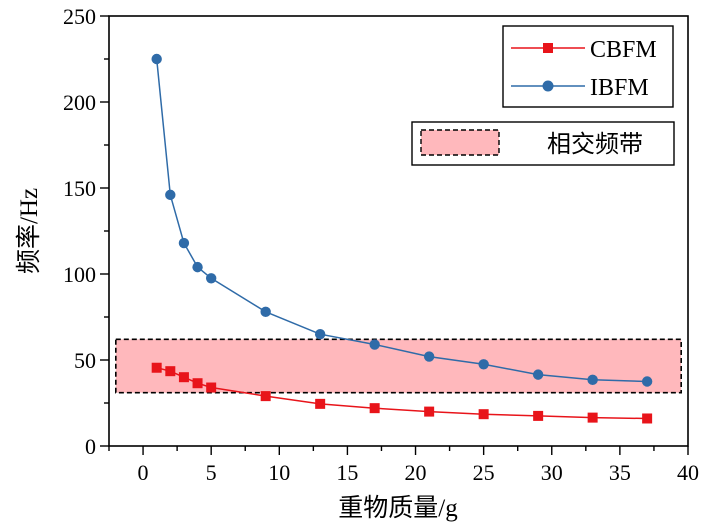  I want to click on x-tick-label: 15, so click(347, 472).